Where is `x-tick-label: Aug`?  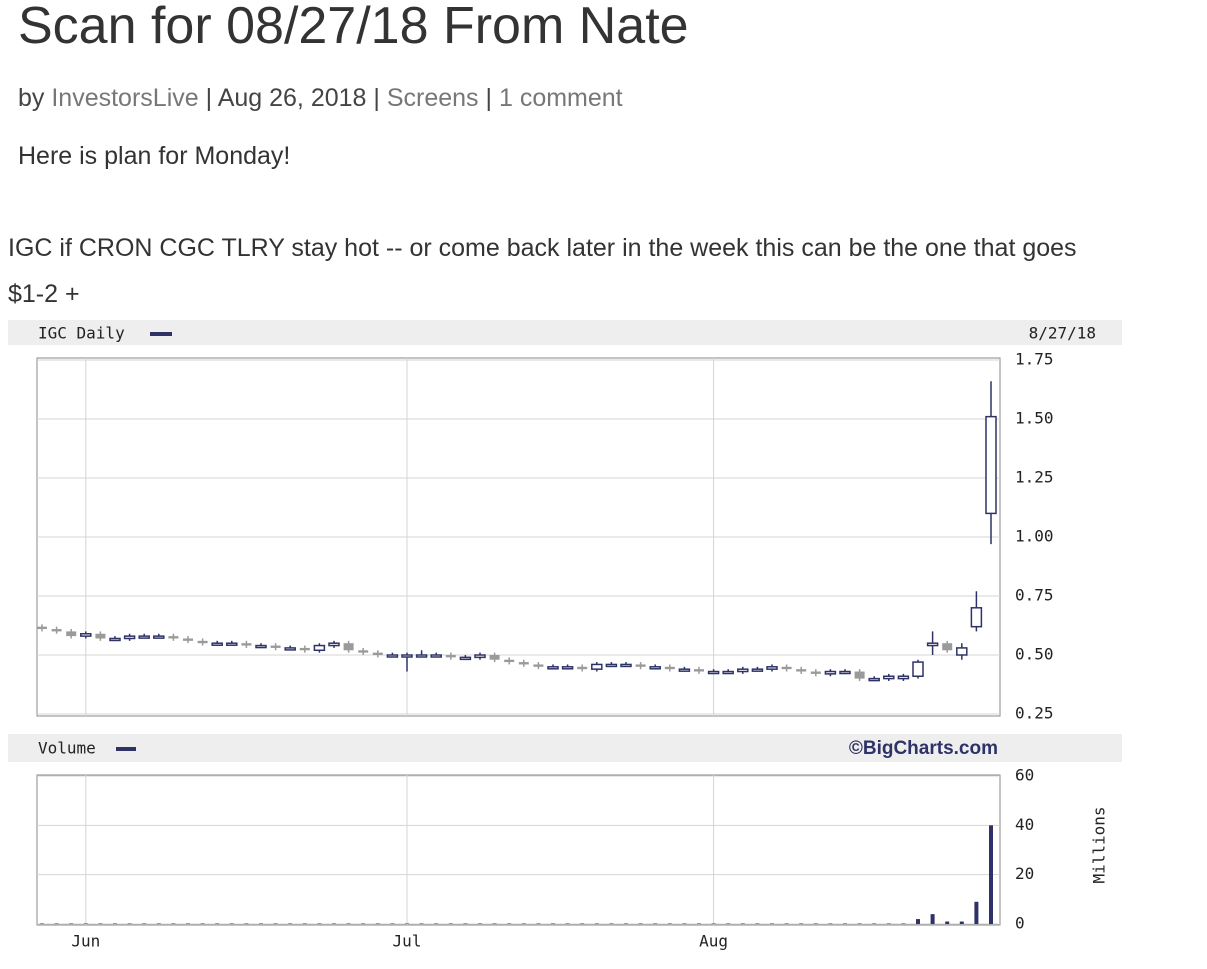 x-tick-label: Aug is located at coordinates (713, 941).